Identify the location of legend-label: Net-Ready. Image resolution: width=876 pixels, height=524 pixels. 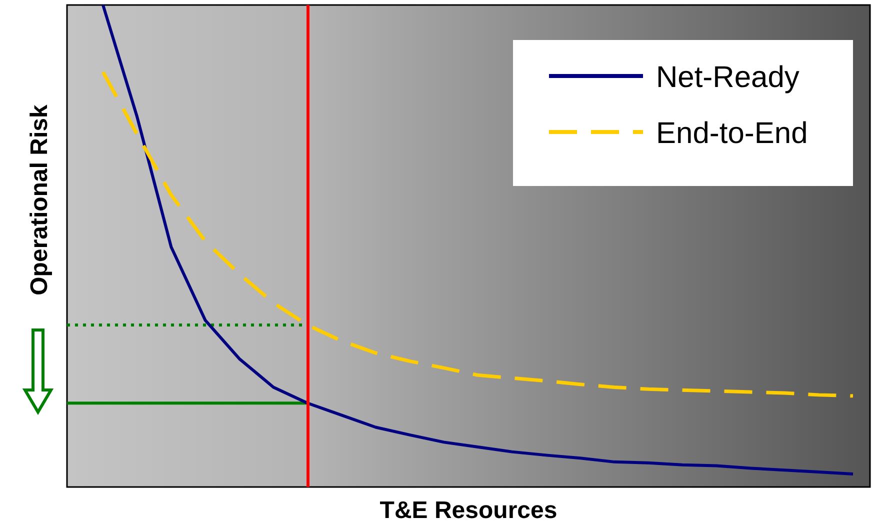
(728, 77).